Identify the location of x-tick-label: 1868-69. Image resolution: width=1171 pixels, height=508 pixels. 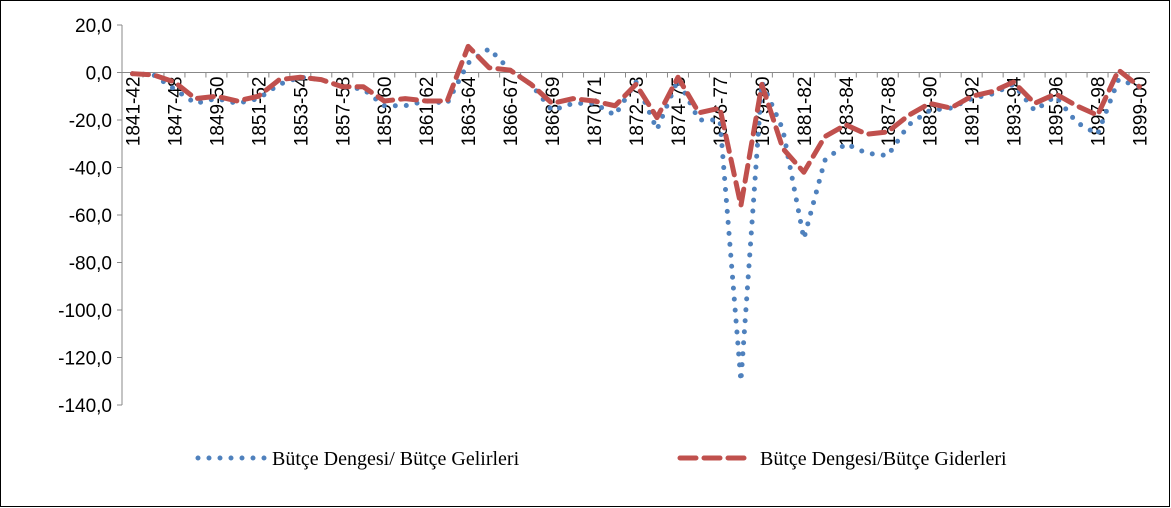
(553, 112).